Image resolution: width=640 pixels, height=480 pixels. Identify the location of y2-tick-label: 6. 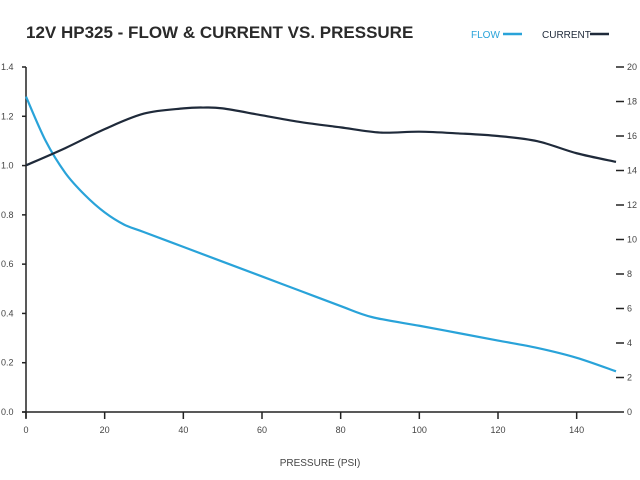
(629, 309).